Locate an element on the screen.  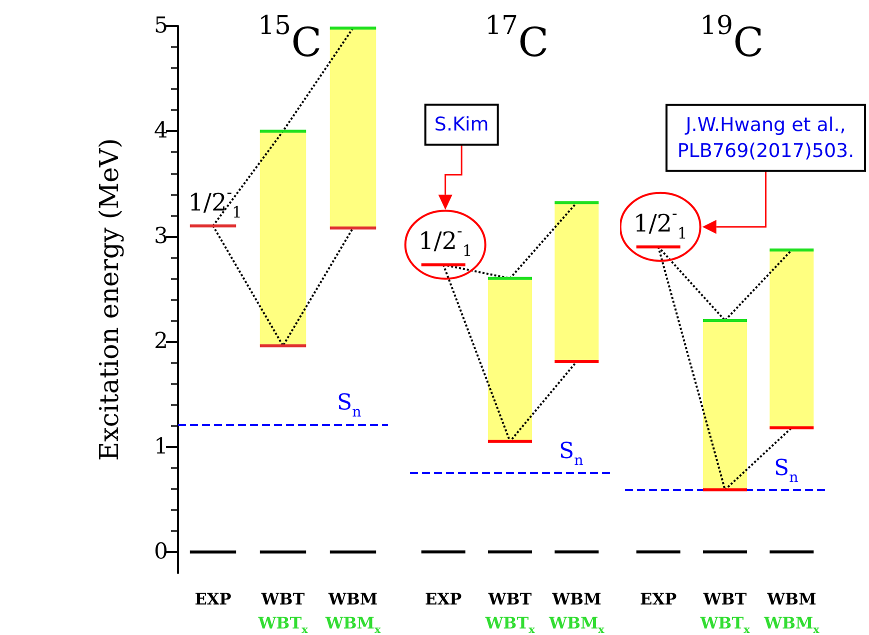
y-tick-label: 0 is located at coordinates (161, 551).